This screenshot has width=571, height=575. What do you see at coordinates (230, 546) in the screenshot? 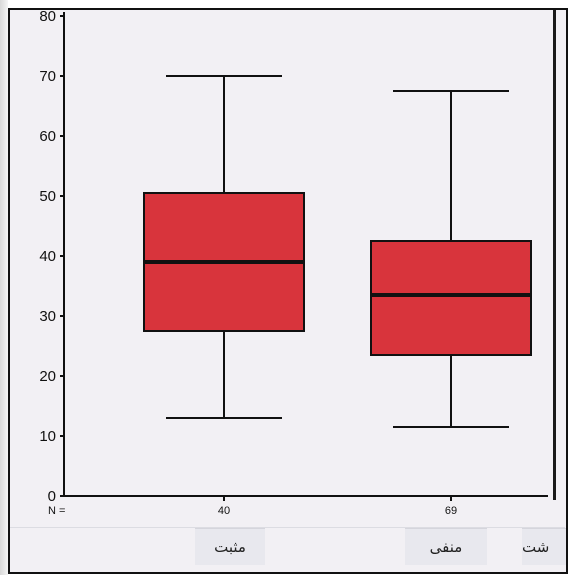
I see `category-label-positive: مثبت` at bounding box center [230, 546].